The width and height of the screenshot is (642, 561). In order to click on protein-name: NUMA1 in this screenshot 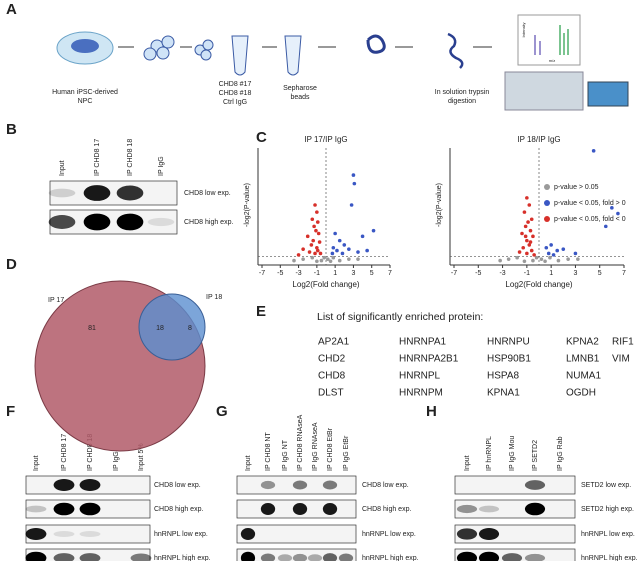, I will do `click(583, 376)`.